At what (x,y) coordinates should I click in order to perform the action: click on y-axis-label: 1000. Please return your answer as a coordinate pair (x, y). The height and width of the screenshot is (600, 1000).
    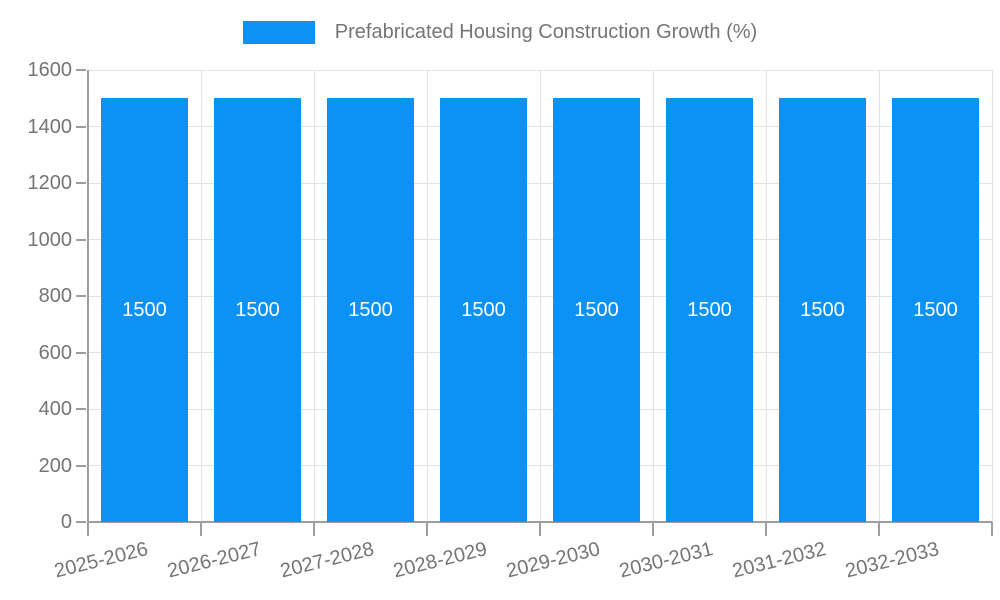
    Looking at the image, I should click on (50, 239).